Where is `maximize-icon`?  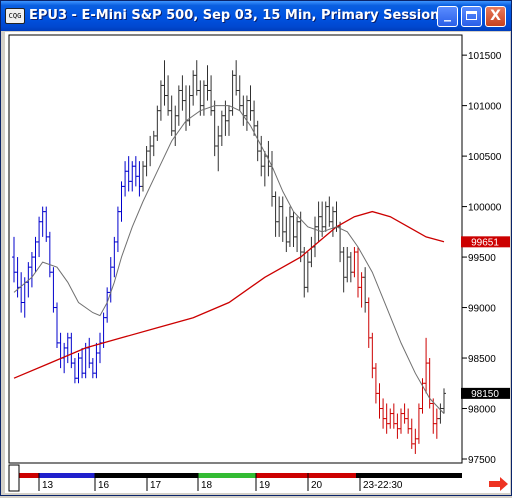 maximize-icon is located at coordinates (471, 15).